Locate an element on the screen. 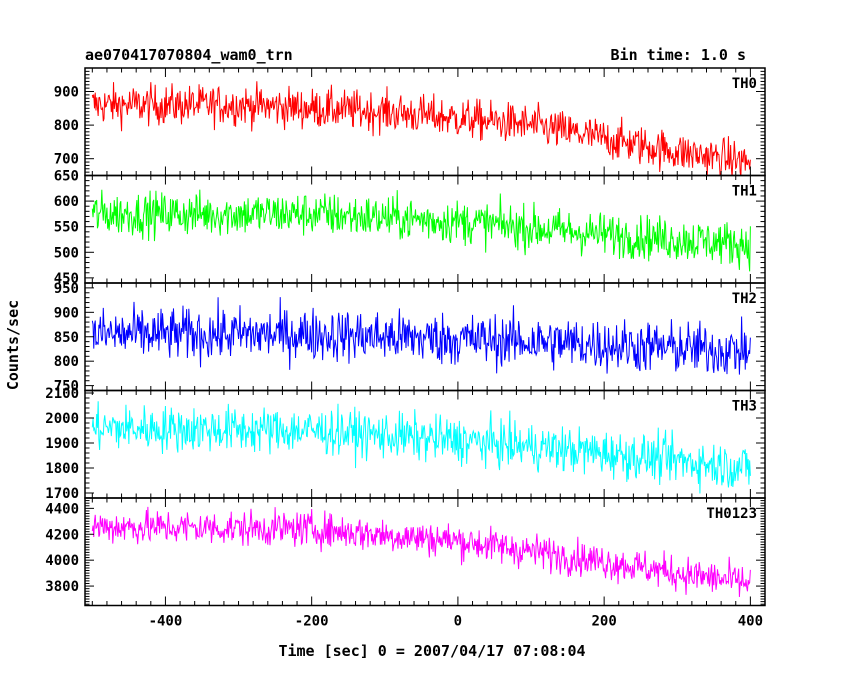  panel-th1: 450 500 550 600 TH1 is located at coordinates (410, 230).